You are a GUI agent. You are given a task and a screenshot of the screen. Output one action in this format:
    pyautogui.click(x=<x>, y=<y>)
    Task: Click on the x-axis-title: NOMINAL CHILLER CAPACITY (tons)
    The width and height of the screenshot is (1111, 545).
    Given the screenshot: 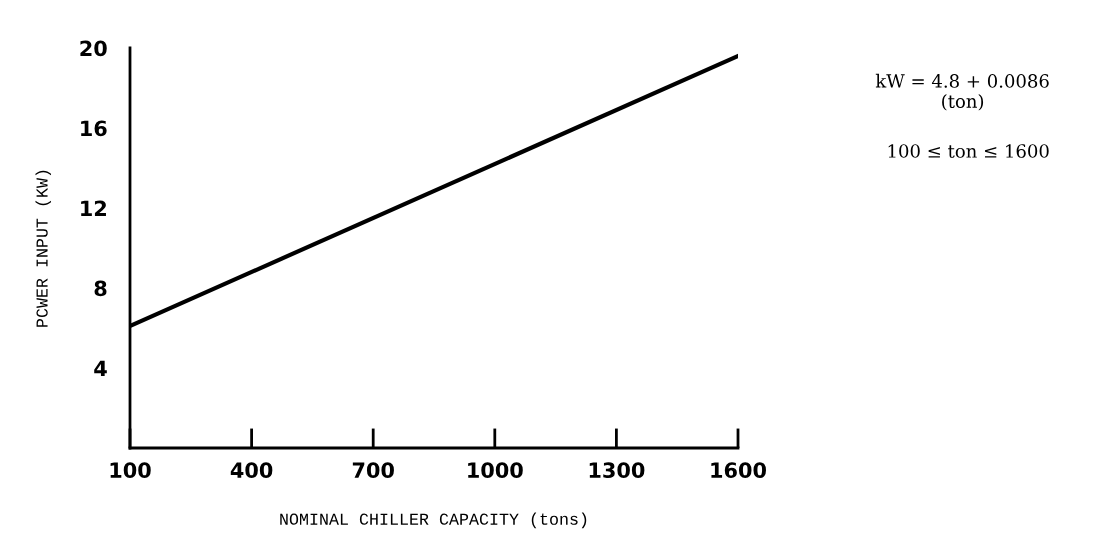 What is the action you would take?
    pyautogui.click(x=433, y=520)
    